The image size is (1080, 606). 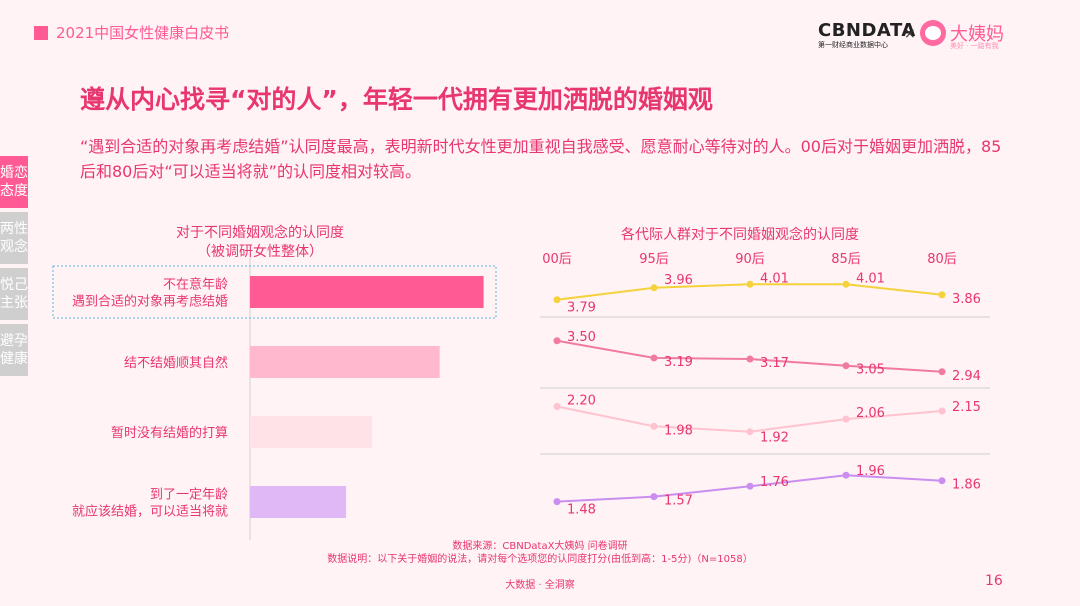 What do you see at coordinates (581, 337) in the screenshot?
I see `data-label: 3.50` at bounding box center [581, 337].